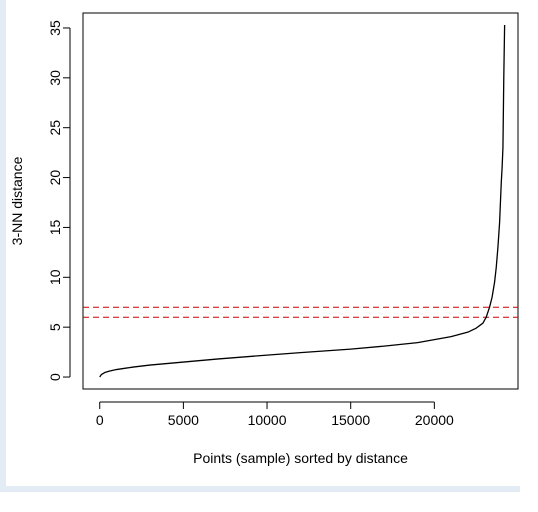 The width and height of the screenshot is (538, 512). Describe the element at coordinates (55, 277) in the screenshot. I see `y-tick-label: 10` at that location.